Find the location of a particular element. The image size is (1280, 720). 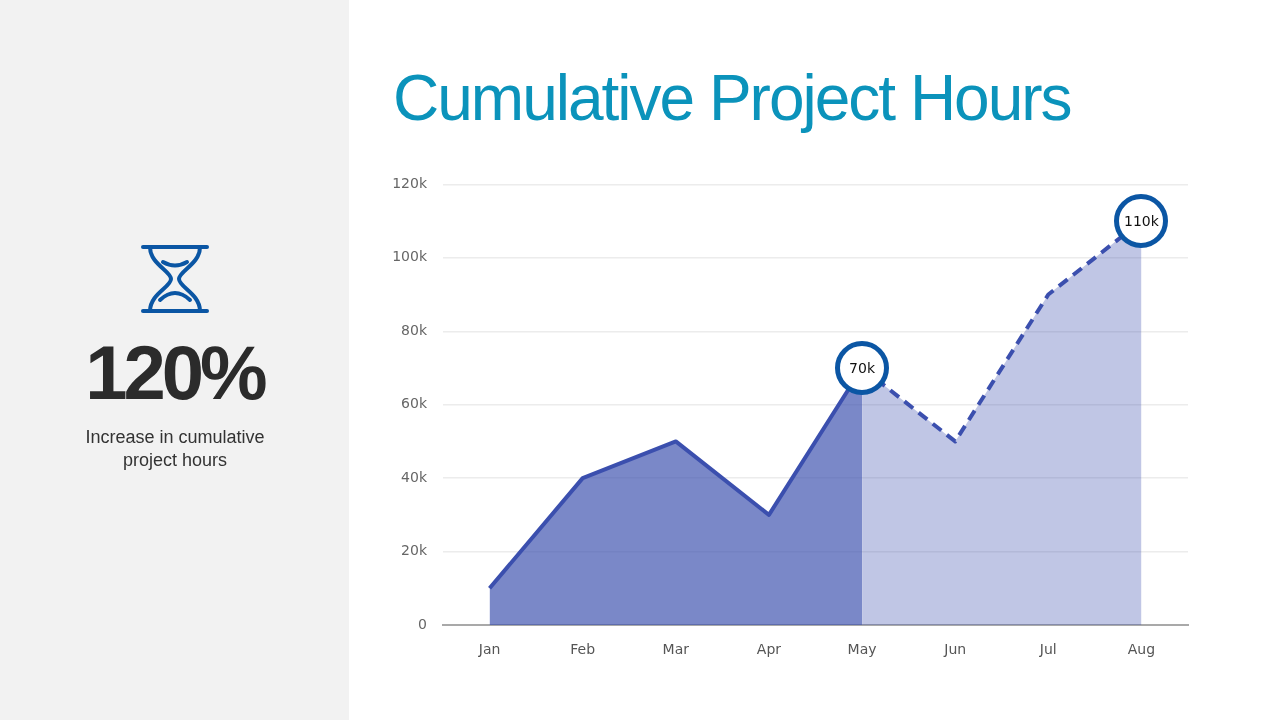

x-tick-label: May is located at coordinates (862, 649).